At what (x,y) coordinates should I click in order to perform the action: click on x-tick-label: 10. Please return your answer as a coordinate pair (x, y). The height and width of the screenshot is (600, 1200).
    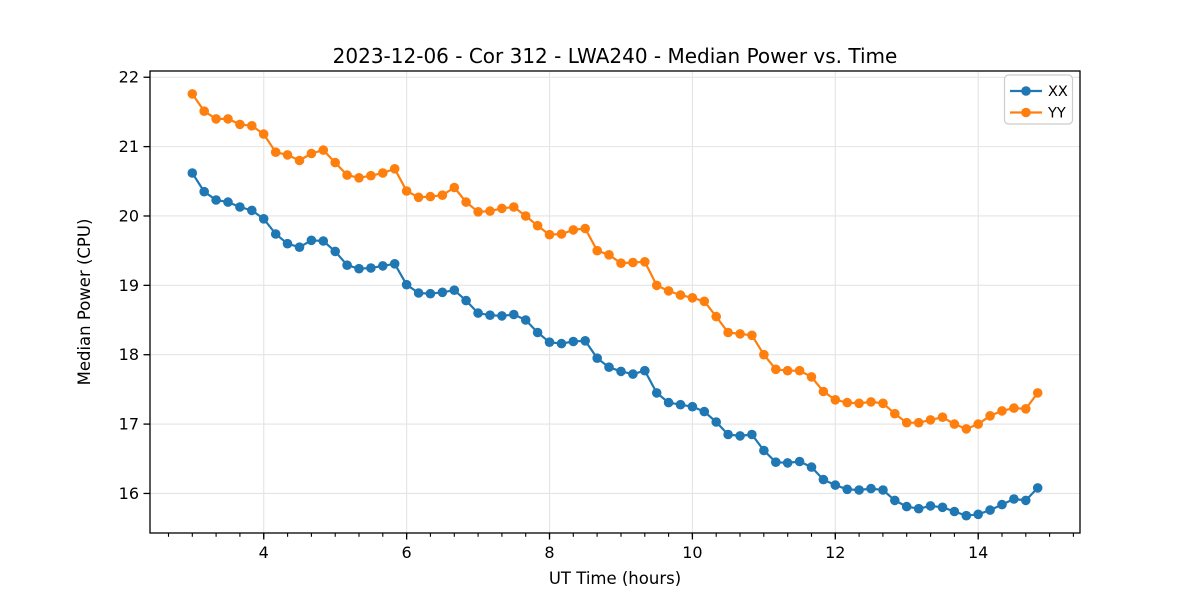
    Looking at the image, I should click on (692, 552).